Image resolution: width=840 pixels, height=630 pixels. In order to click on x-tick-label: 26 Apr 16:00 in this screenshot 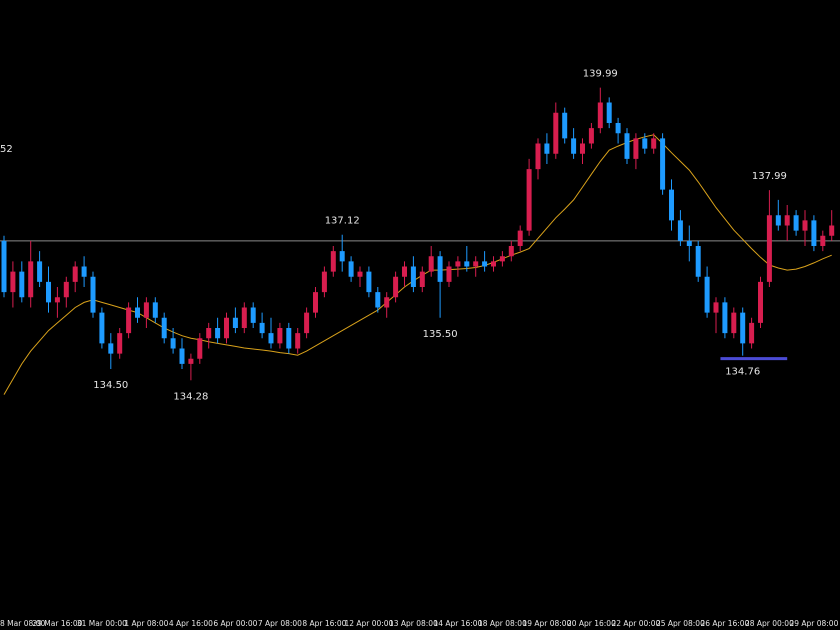, I will do `click(724, 623)`.